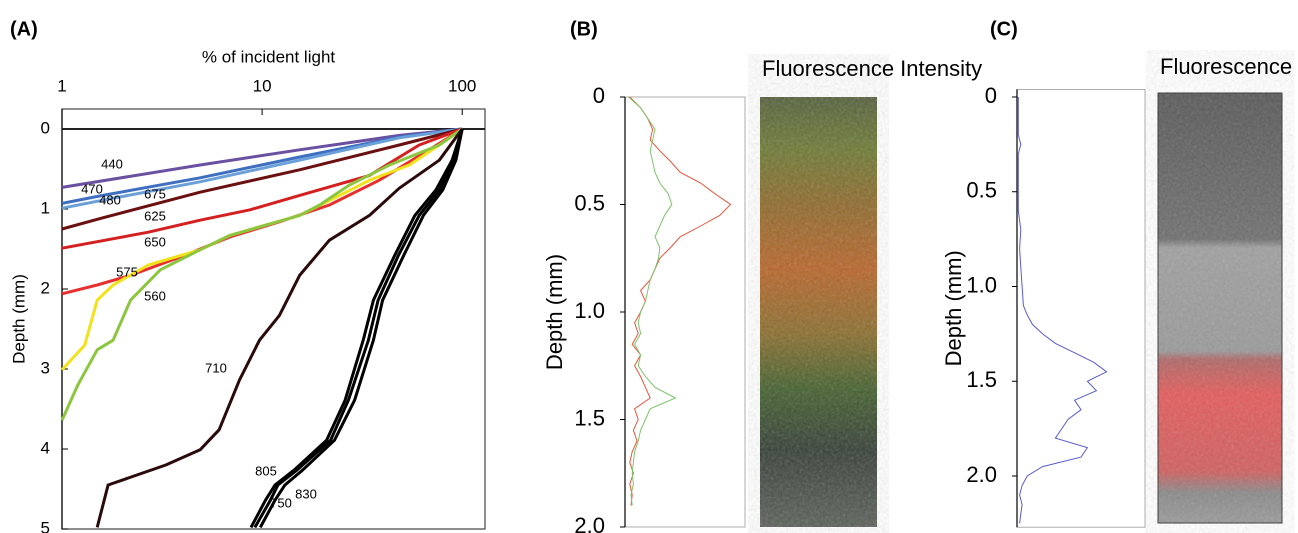  What do you see at coordinates (584, 29) in the screenshot?
I see `panel-label: (B)` at bounding box center [584, 29].